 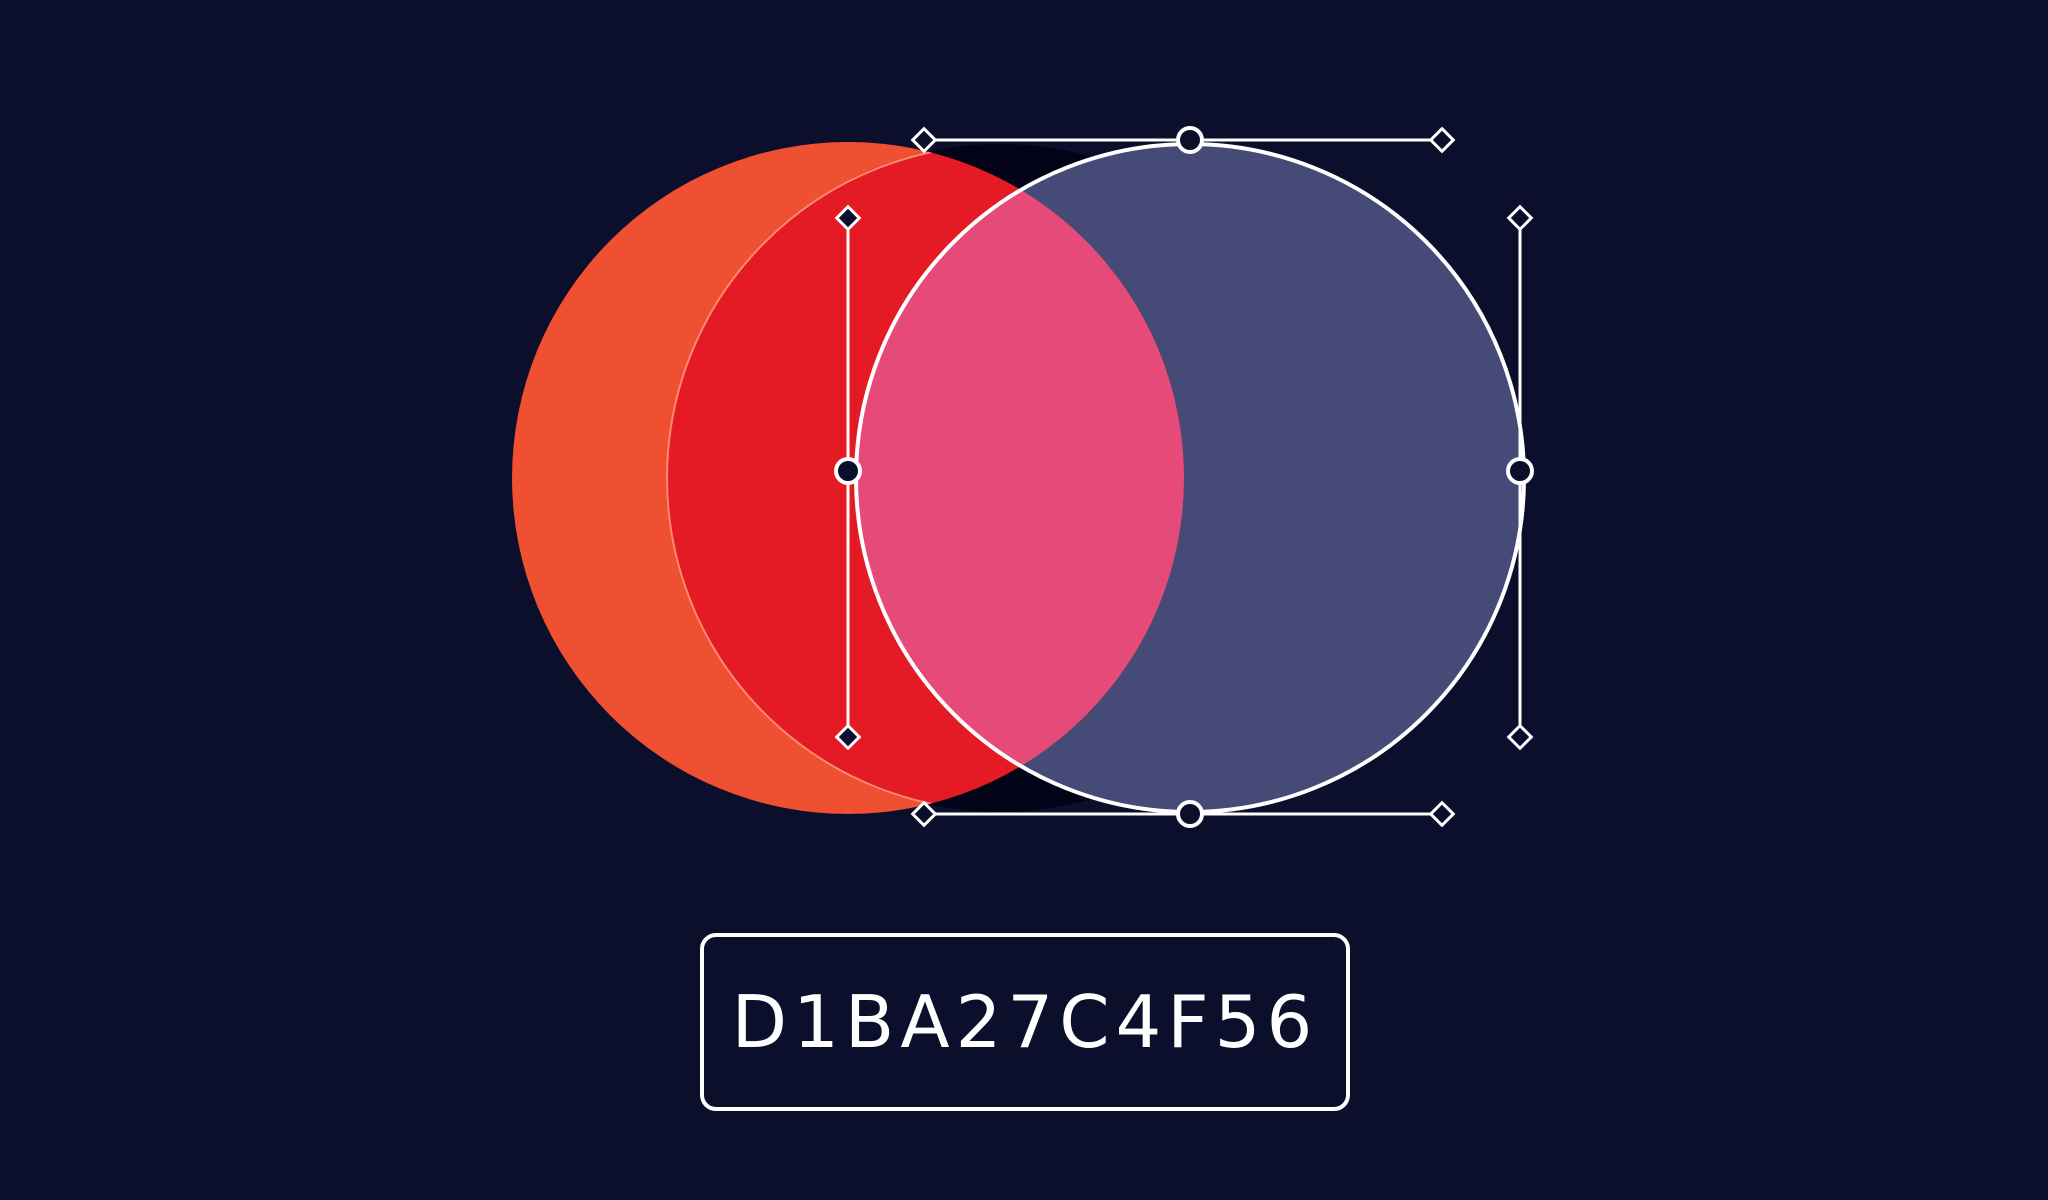 I want to click on code-label-box: D1BA27C4F56, so click(x=1025, y=1022).